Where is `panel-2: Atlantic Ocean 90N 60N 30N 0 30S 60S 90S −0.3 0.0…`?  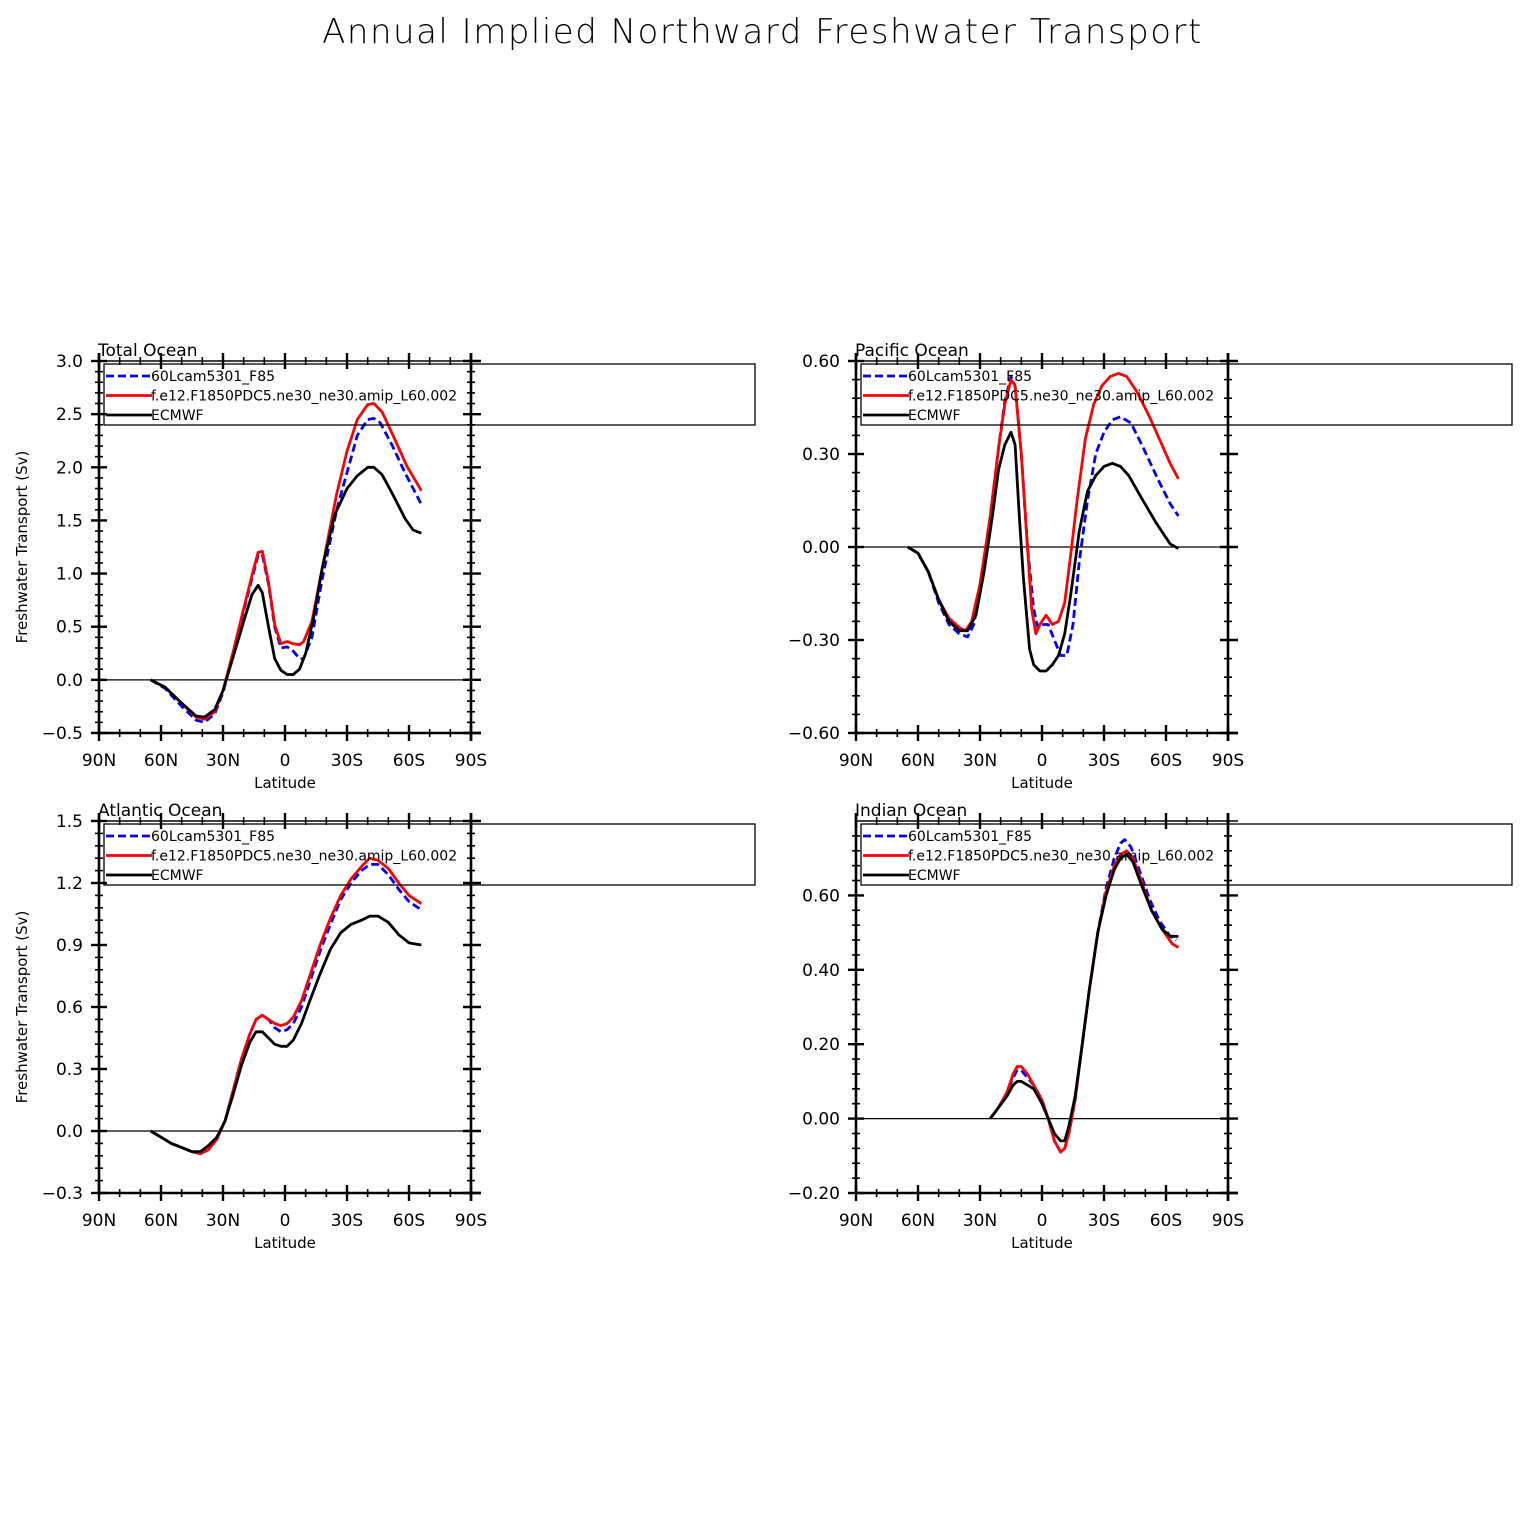 panel-2: Atlantic Ocean 90N 60N 30N 0 30S 60S 90S −0.3 0.0… is located at coordinates (384, 1026).